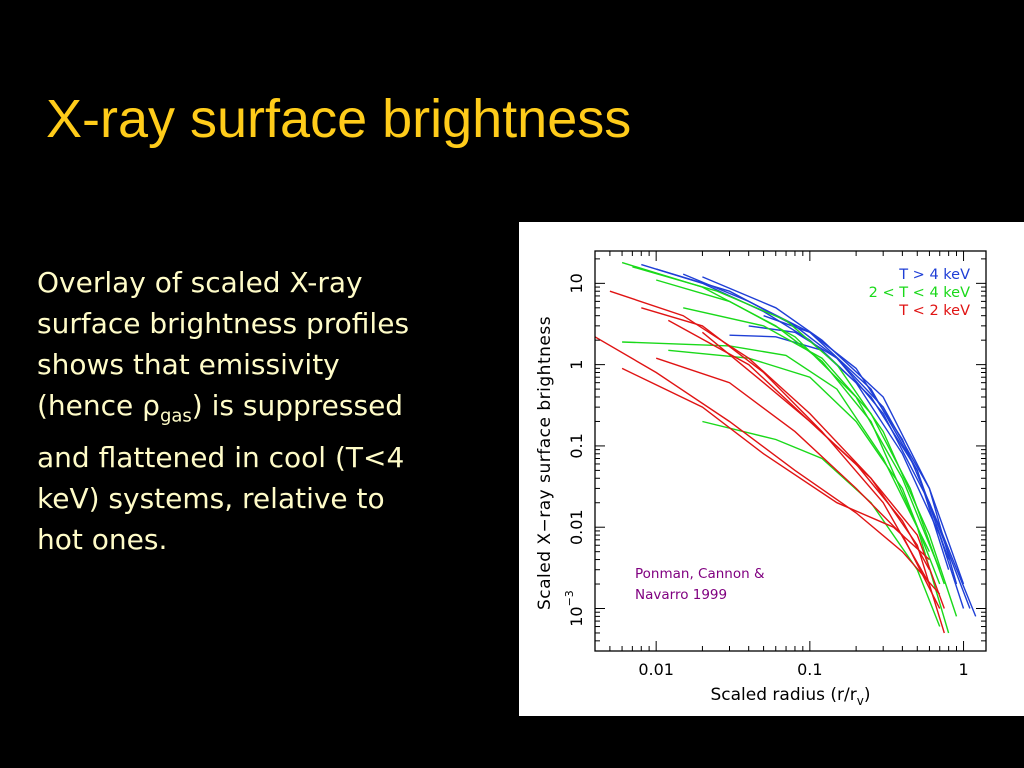 The image size is (1024, 768). I want to click on body-line-6: keV) systems, relative to, so click(211, 498).